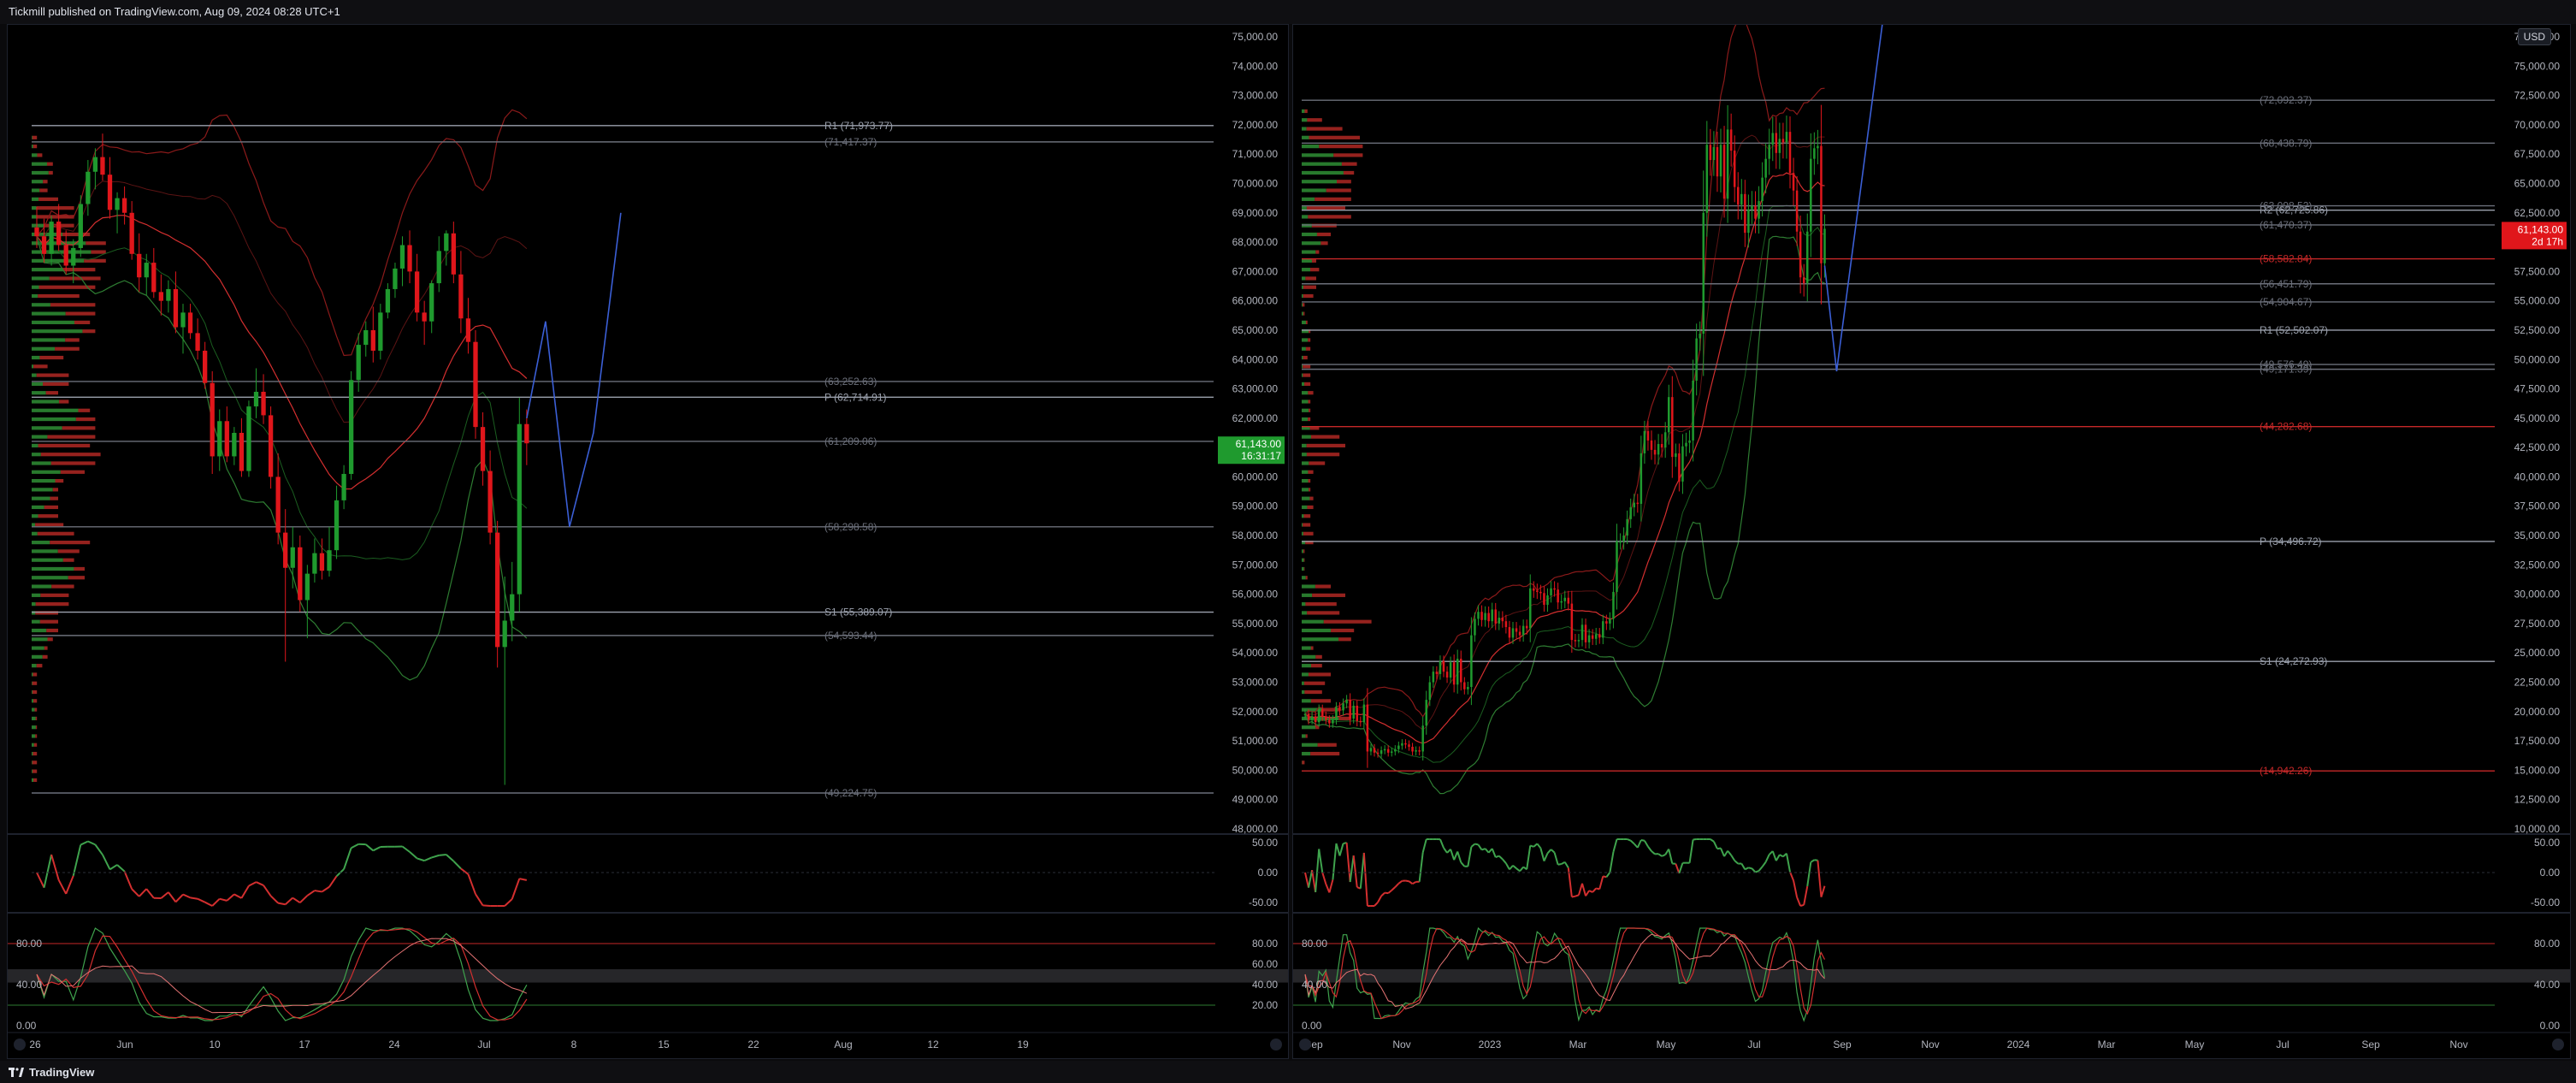  I want to click on time-tick-label: 2023, so click(1490, 1044).